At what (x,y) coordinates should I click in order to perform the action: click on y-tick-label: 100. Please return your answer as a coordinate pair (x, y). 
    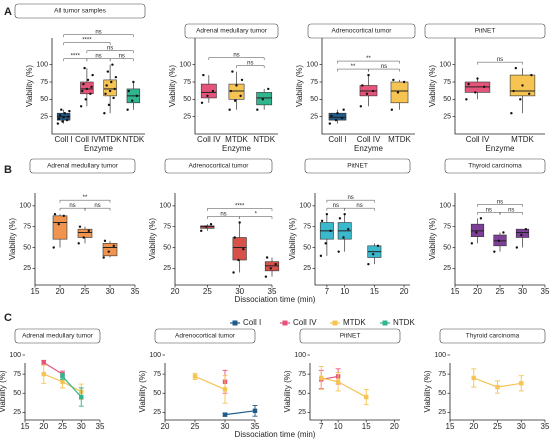
    Looking at the image, I should click on (440, 355).